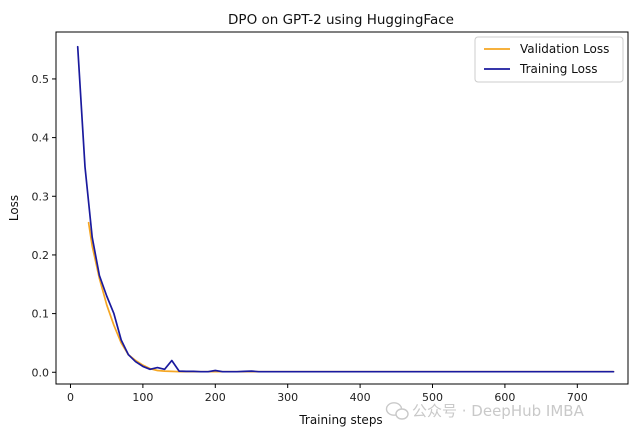 The height and width of the screenshot is (438, 640). Describe the element at coordinates (41, 196) in the screenshot. I see `y-tick-label: 0.3` at that location.